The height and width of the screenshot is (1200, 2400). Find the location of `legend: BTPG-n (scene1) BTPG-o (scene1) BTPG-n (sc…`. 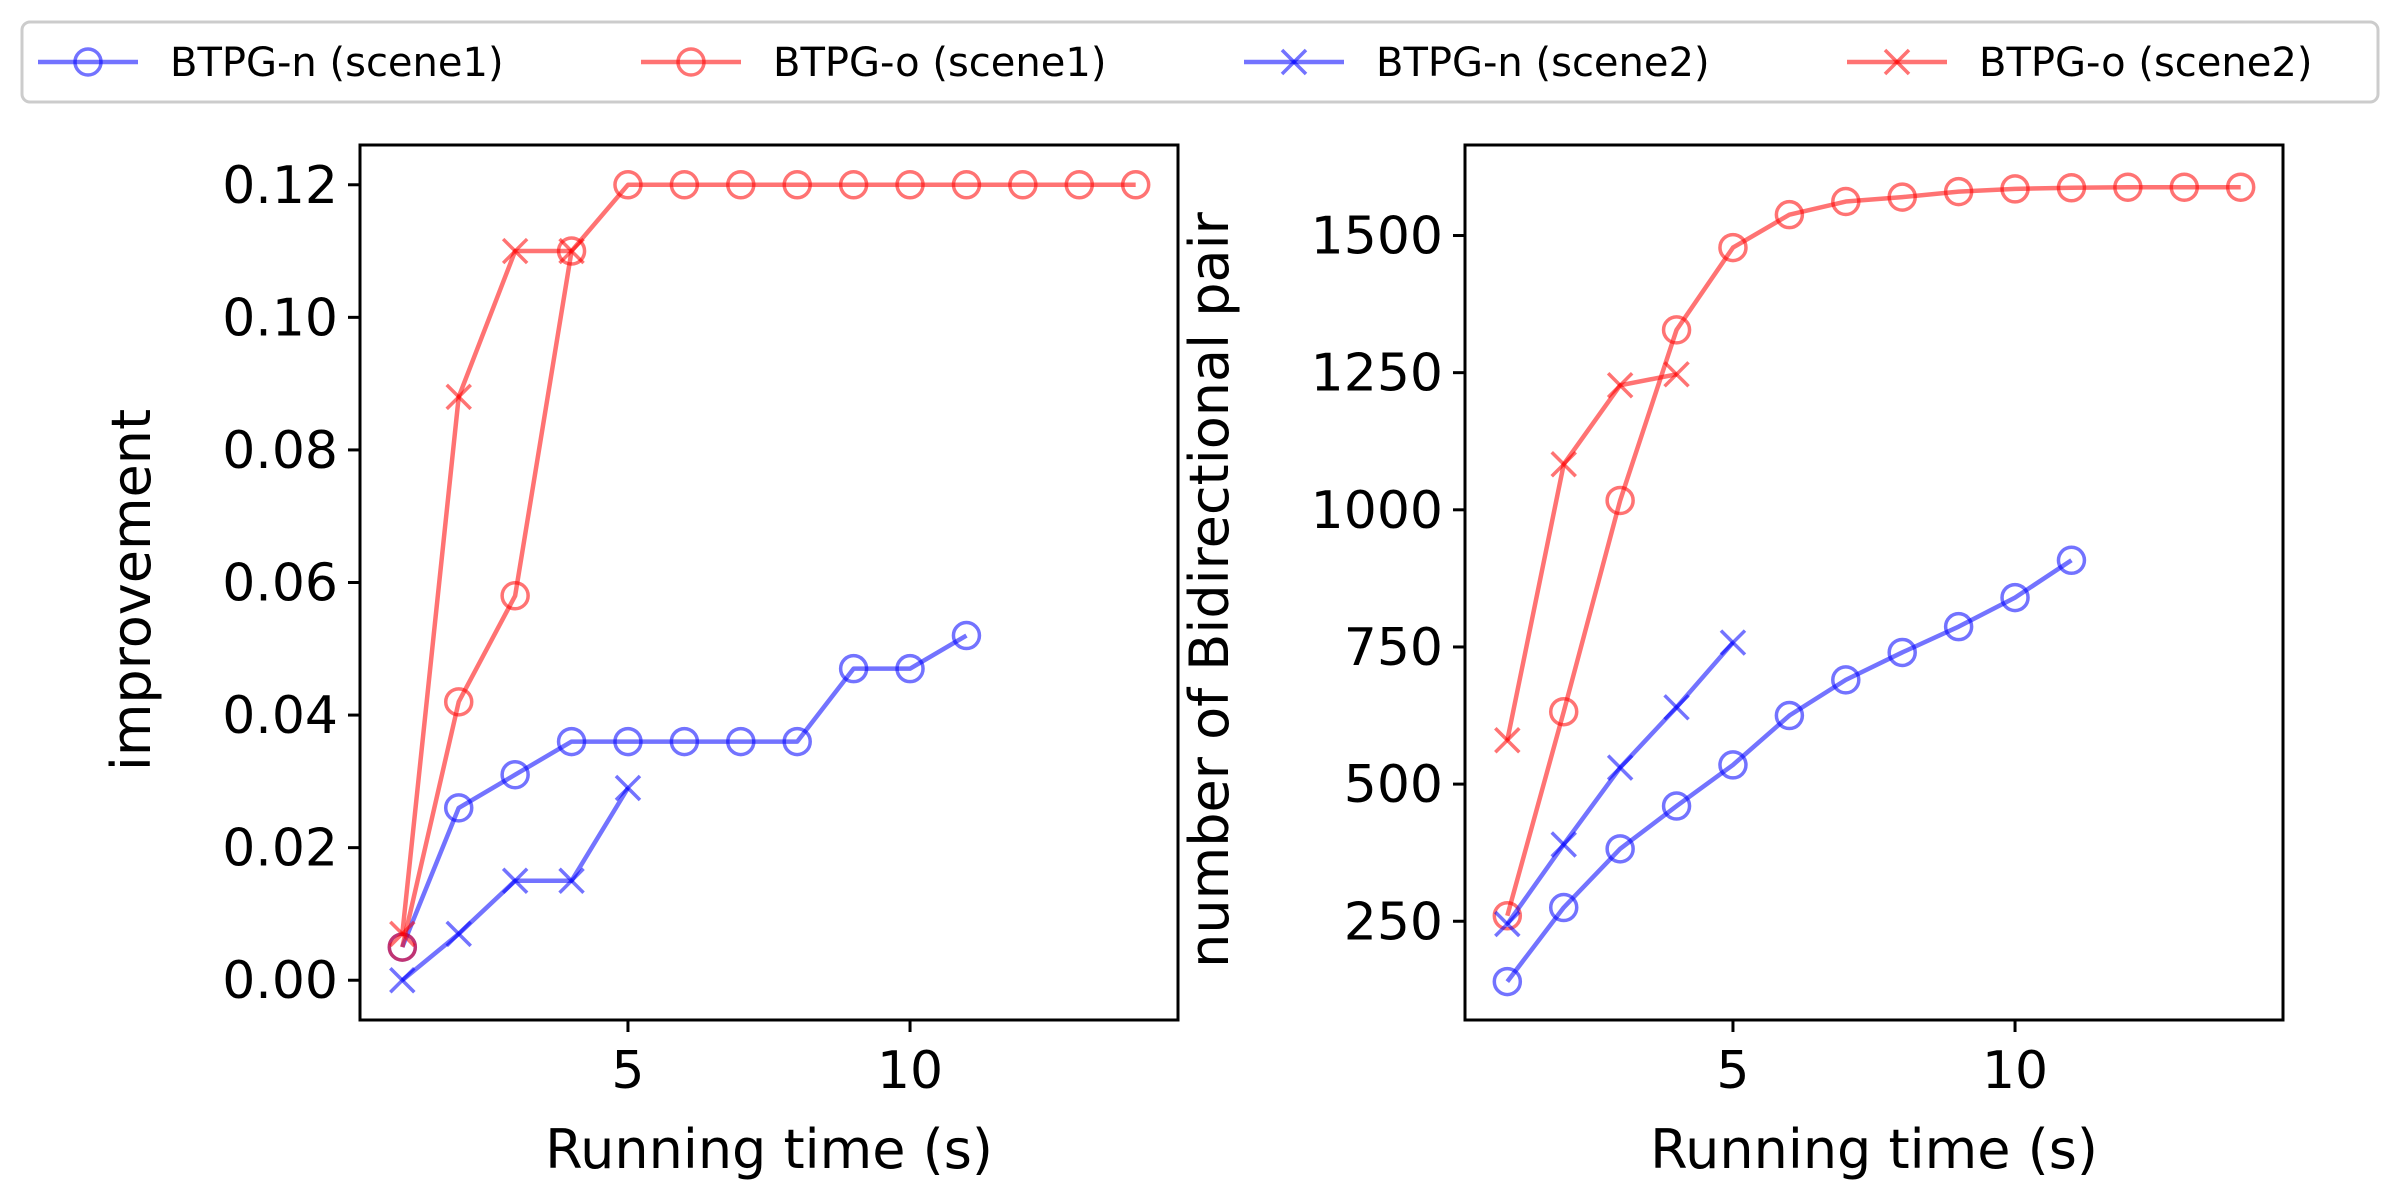

legend: BTPG-n (scene1) BTPG-o (scene1) BTPG-n (sc… is located at coordinates (1200, 62).